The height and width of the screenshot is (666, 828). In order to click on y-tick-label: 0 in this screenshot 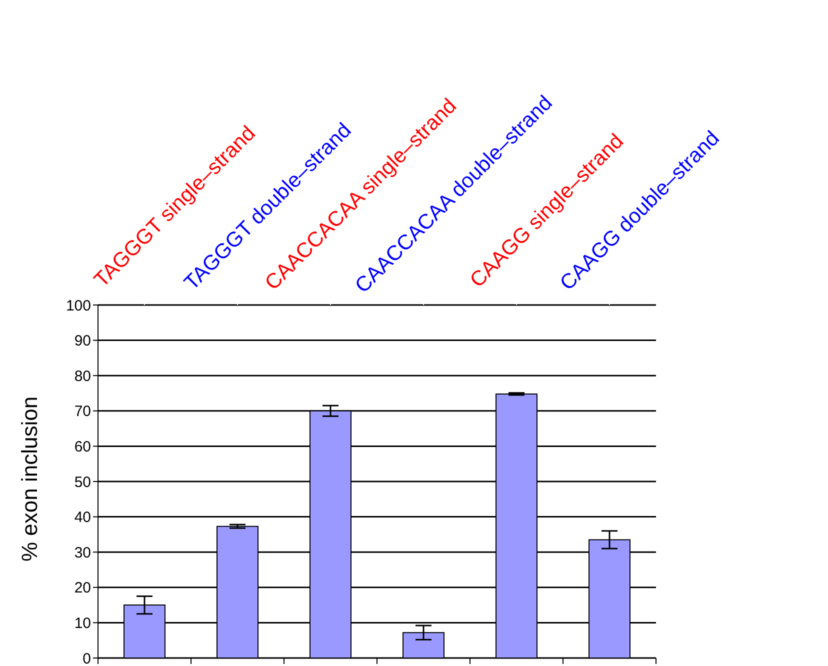, I will do `click(86, 658)`.